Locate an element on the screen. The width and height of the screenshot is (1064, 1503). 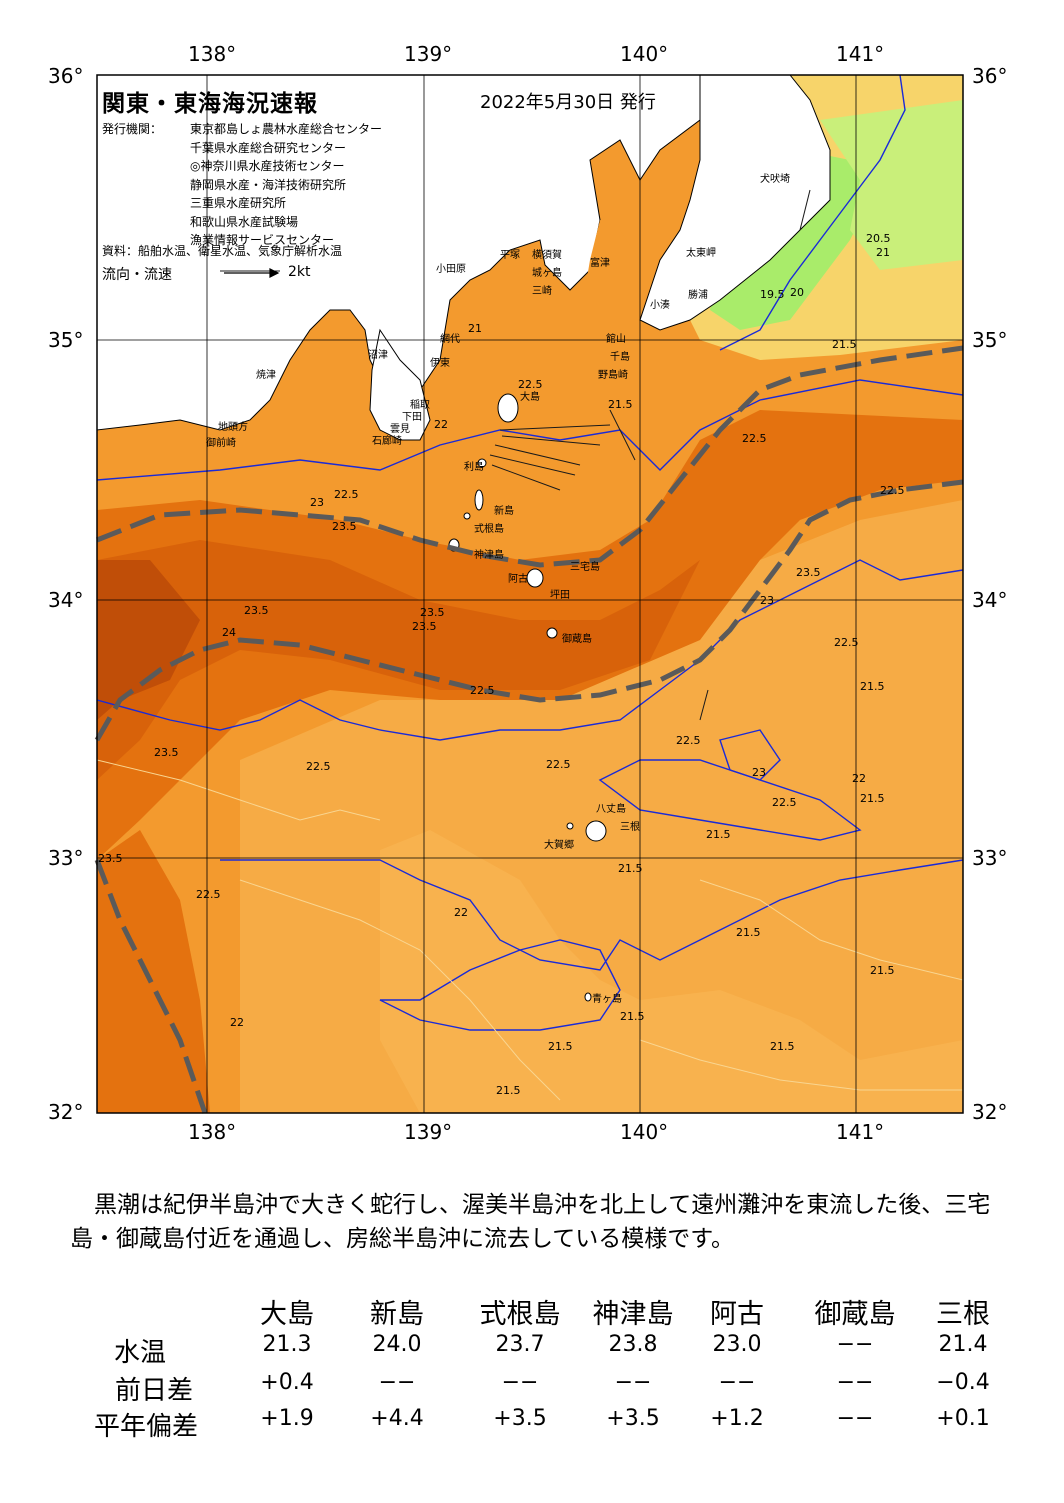
place-label: 城ヶ島 is located at coordinates (547, 273).